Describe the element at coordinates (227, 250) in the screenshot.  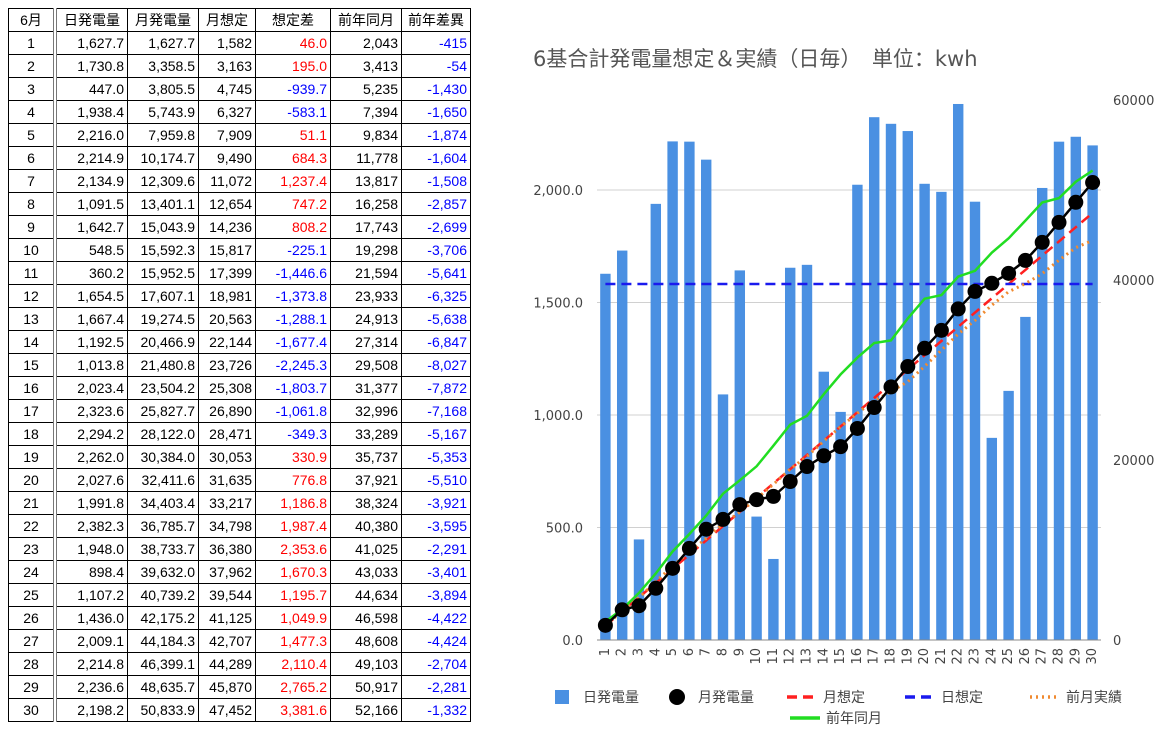
I see `cell-monthly-forecast: 15,817` at that location.